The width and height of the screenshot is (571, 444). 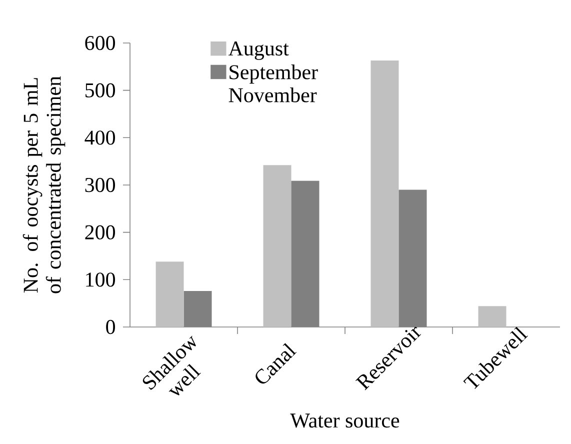 I want to click on y-tick-label: 400, so click(x=100, y=137).